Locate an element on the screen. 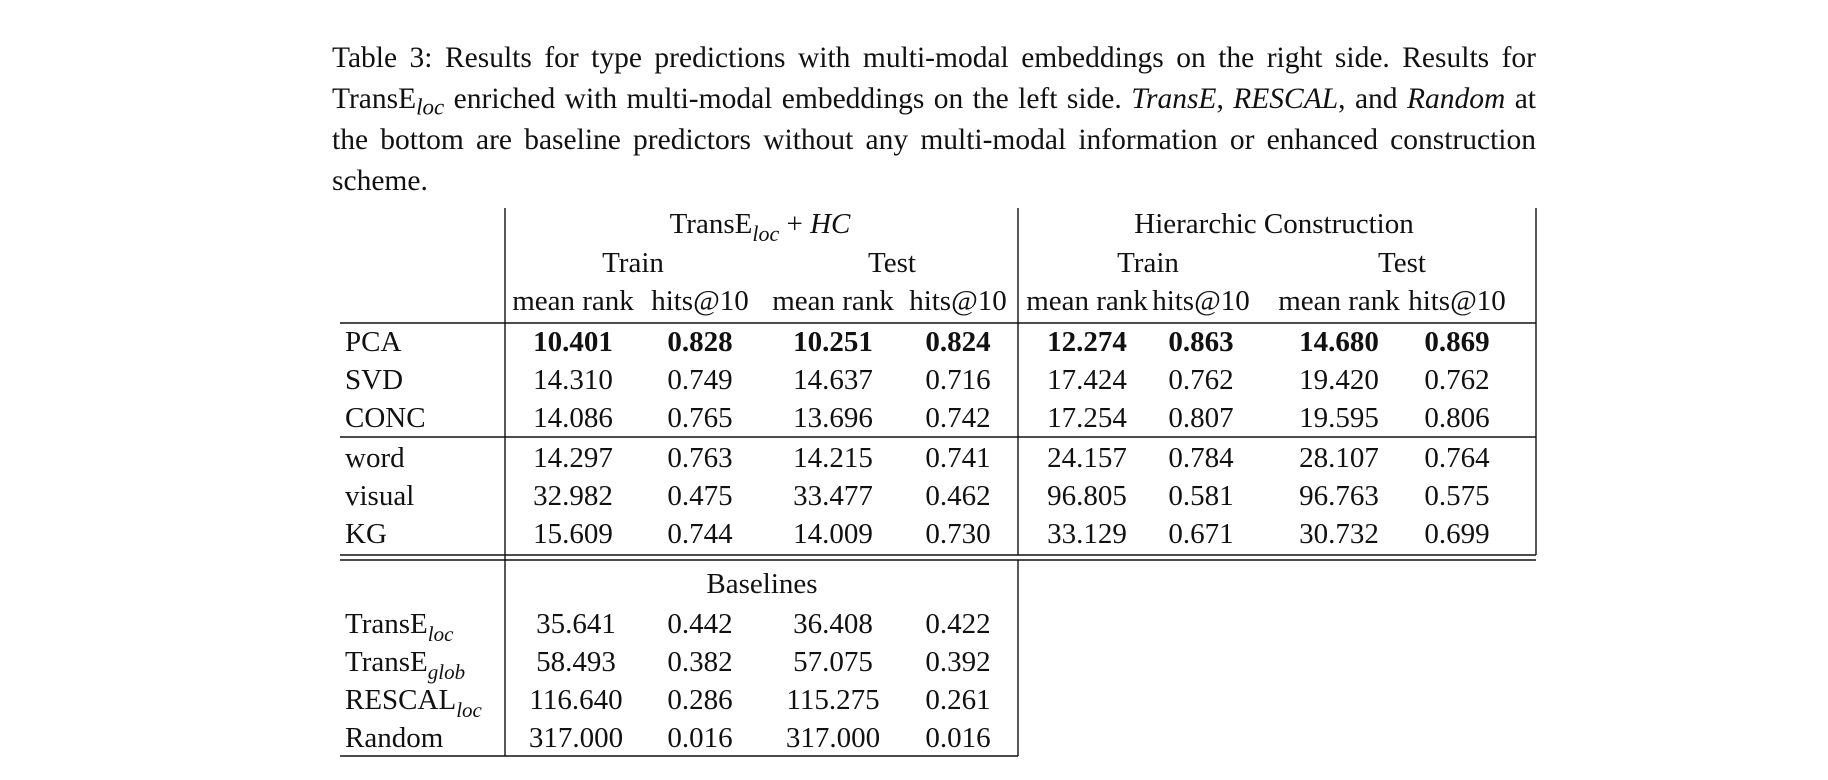  table-cell: 14.310 is located at coordinates (573, 380).